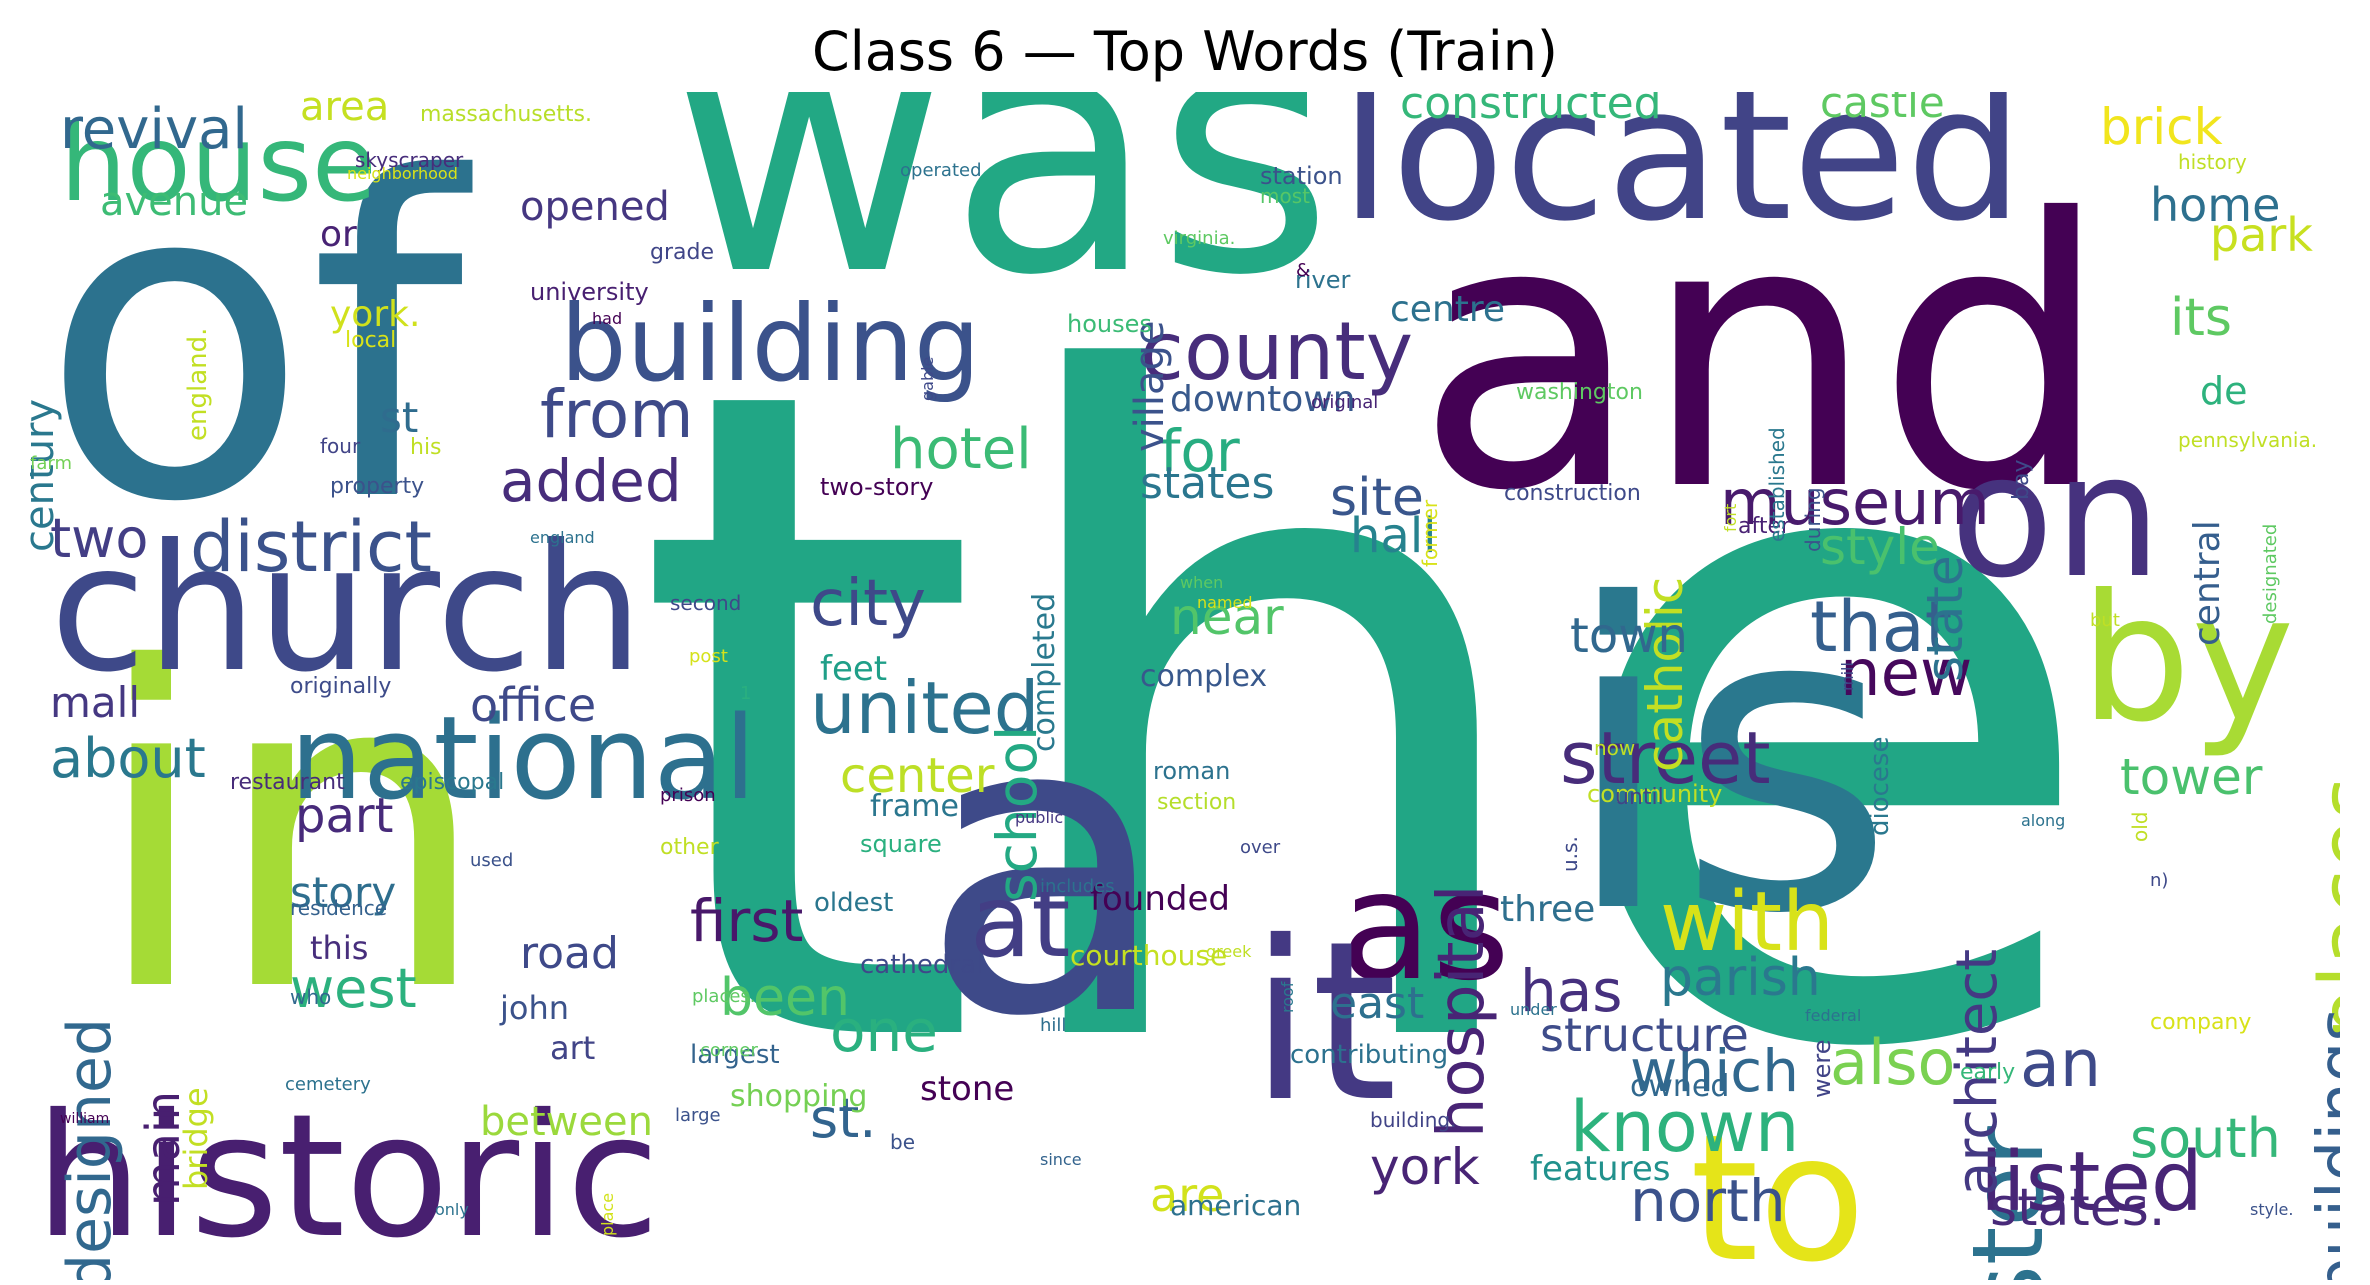 The width and height of the screenshot is (2370, 1285). Describe the element at coordinates (174, 202) in the screenshot. I see `word-avenue: avenue` at that location.